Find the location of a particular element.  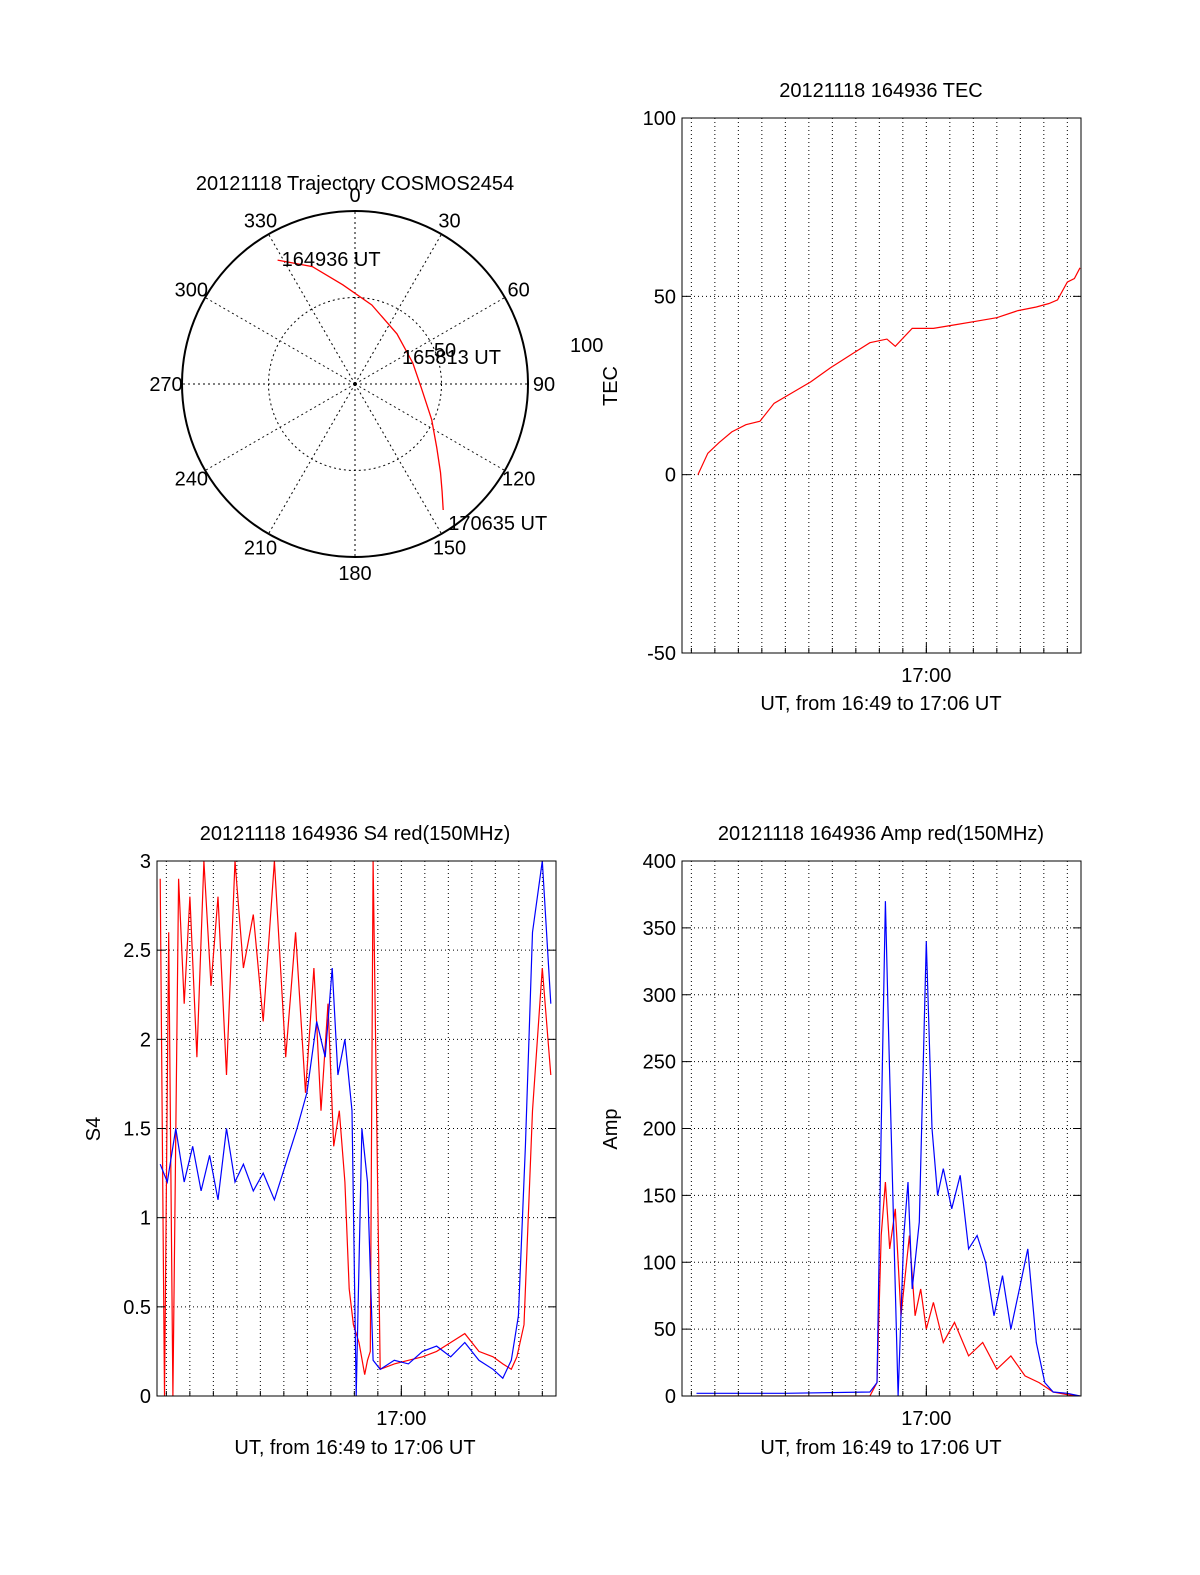

amp-ytick-label: 50 is located at coordinates (665, 1330).